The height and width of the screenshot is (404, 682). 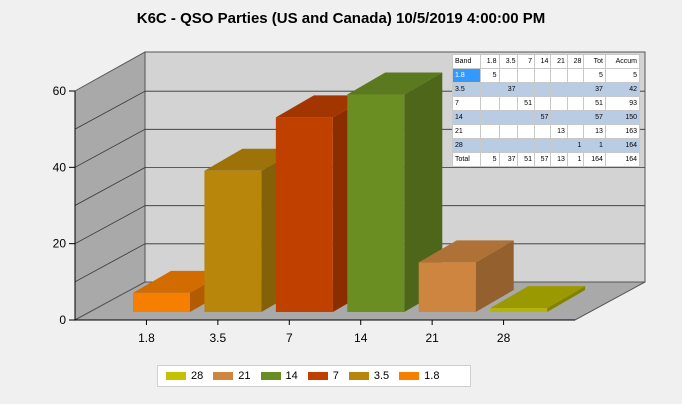 I want to click on chart-legend: 28 21 14 7 3.5 1.8, so click(x=314, y=376).